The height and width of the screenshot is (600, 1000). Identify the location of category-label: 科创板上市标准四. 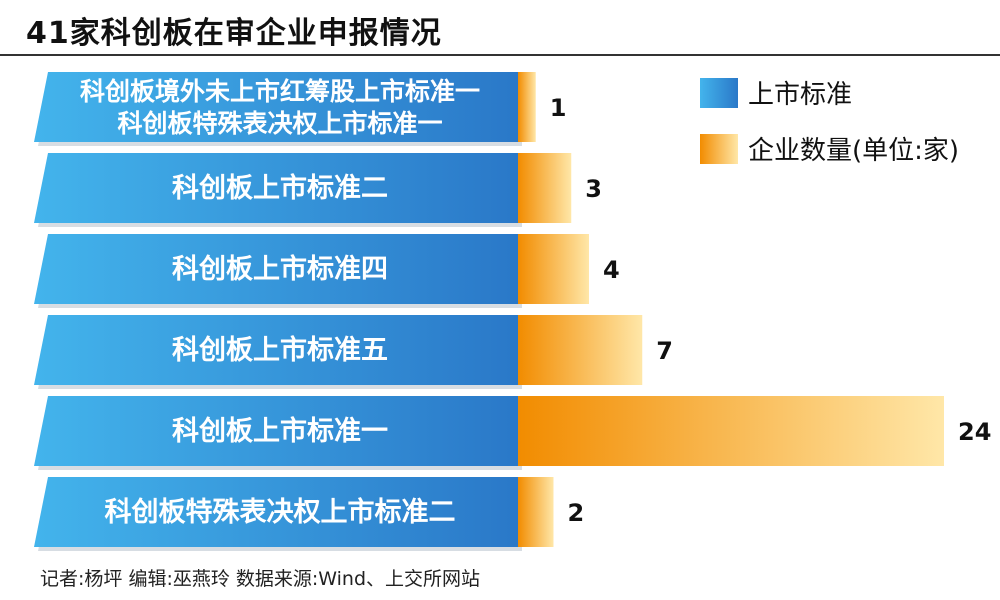
(280, 269).